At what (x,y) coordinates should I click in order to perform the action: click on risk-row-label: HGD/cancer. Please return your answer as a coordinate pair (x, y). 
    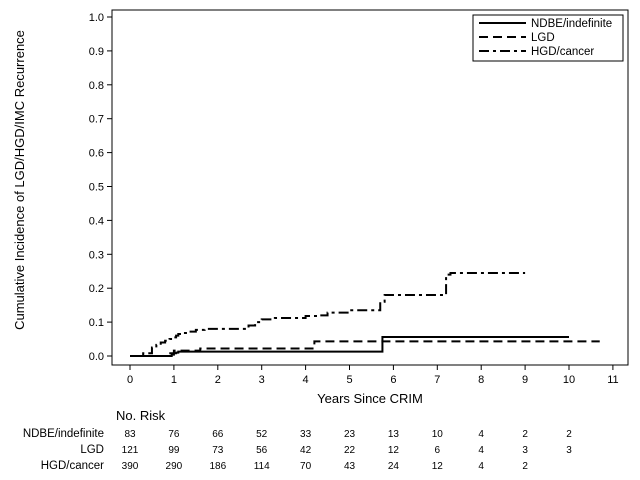
    Looking at the image, I should click on (72, 466).